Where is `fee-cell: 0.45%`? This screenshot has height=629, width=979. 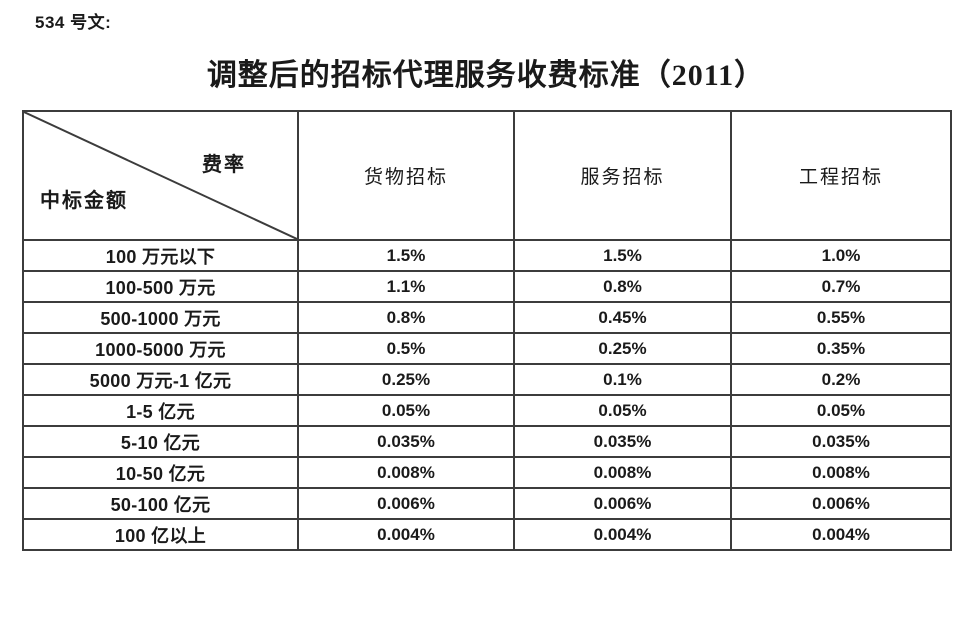
fee-cell: 0.45% is located at coordinates (622, 317).